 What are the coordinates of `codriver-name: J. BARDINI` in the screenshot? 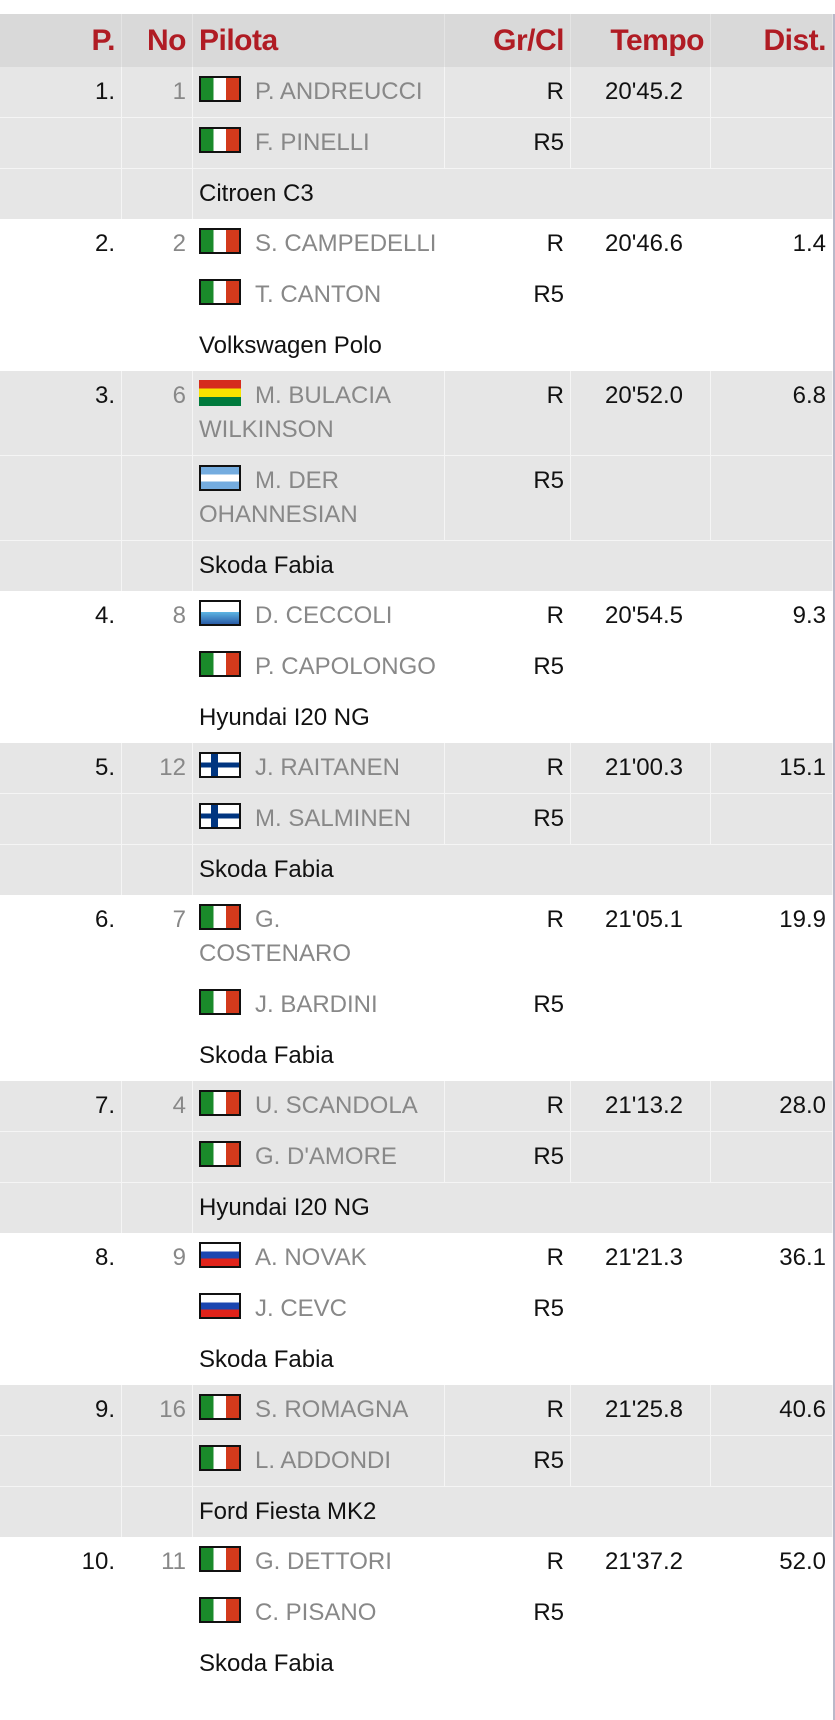 It's located at (316, 1004).